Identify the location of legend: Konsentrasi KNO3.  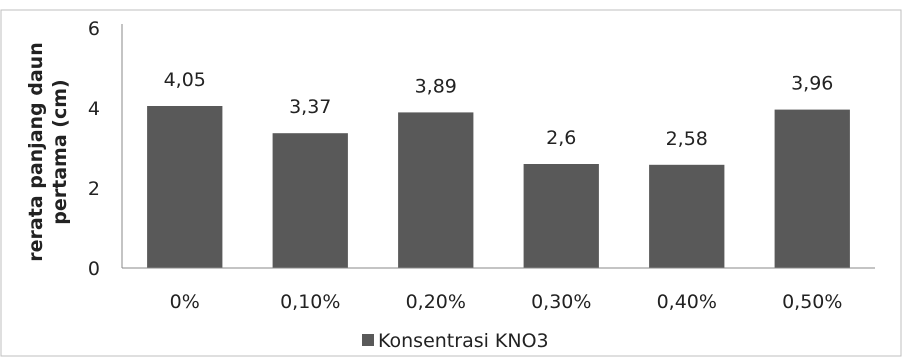
(455, 341).